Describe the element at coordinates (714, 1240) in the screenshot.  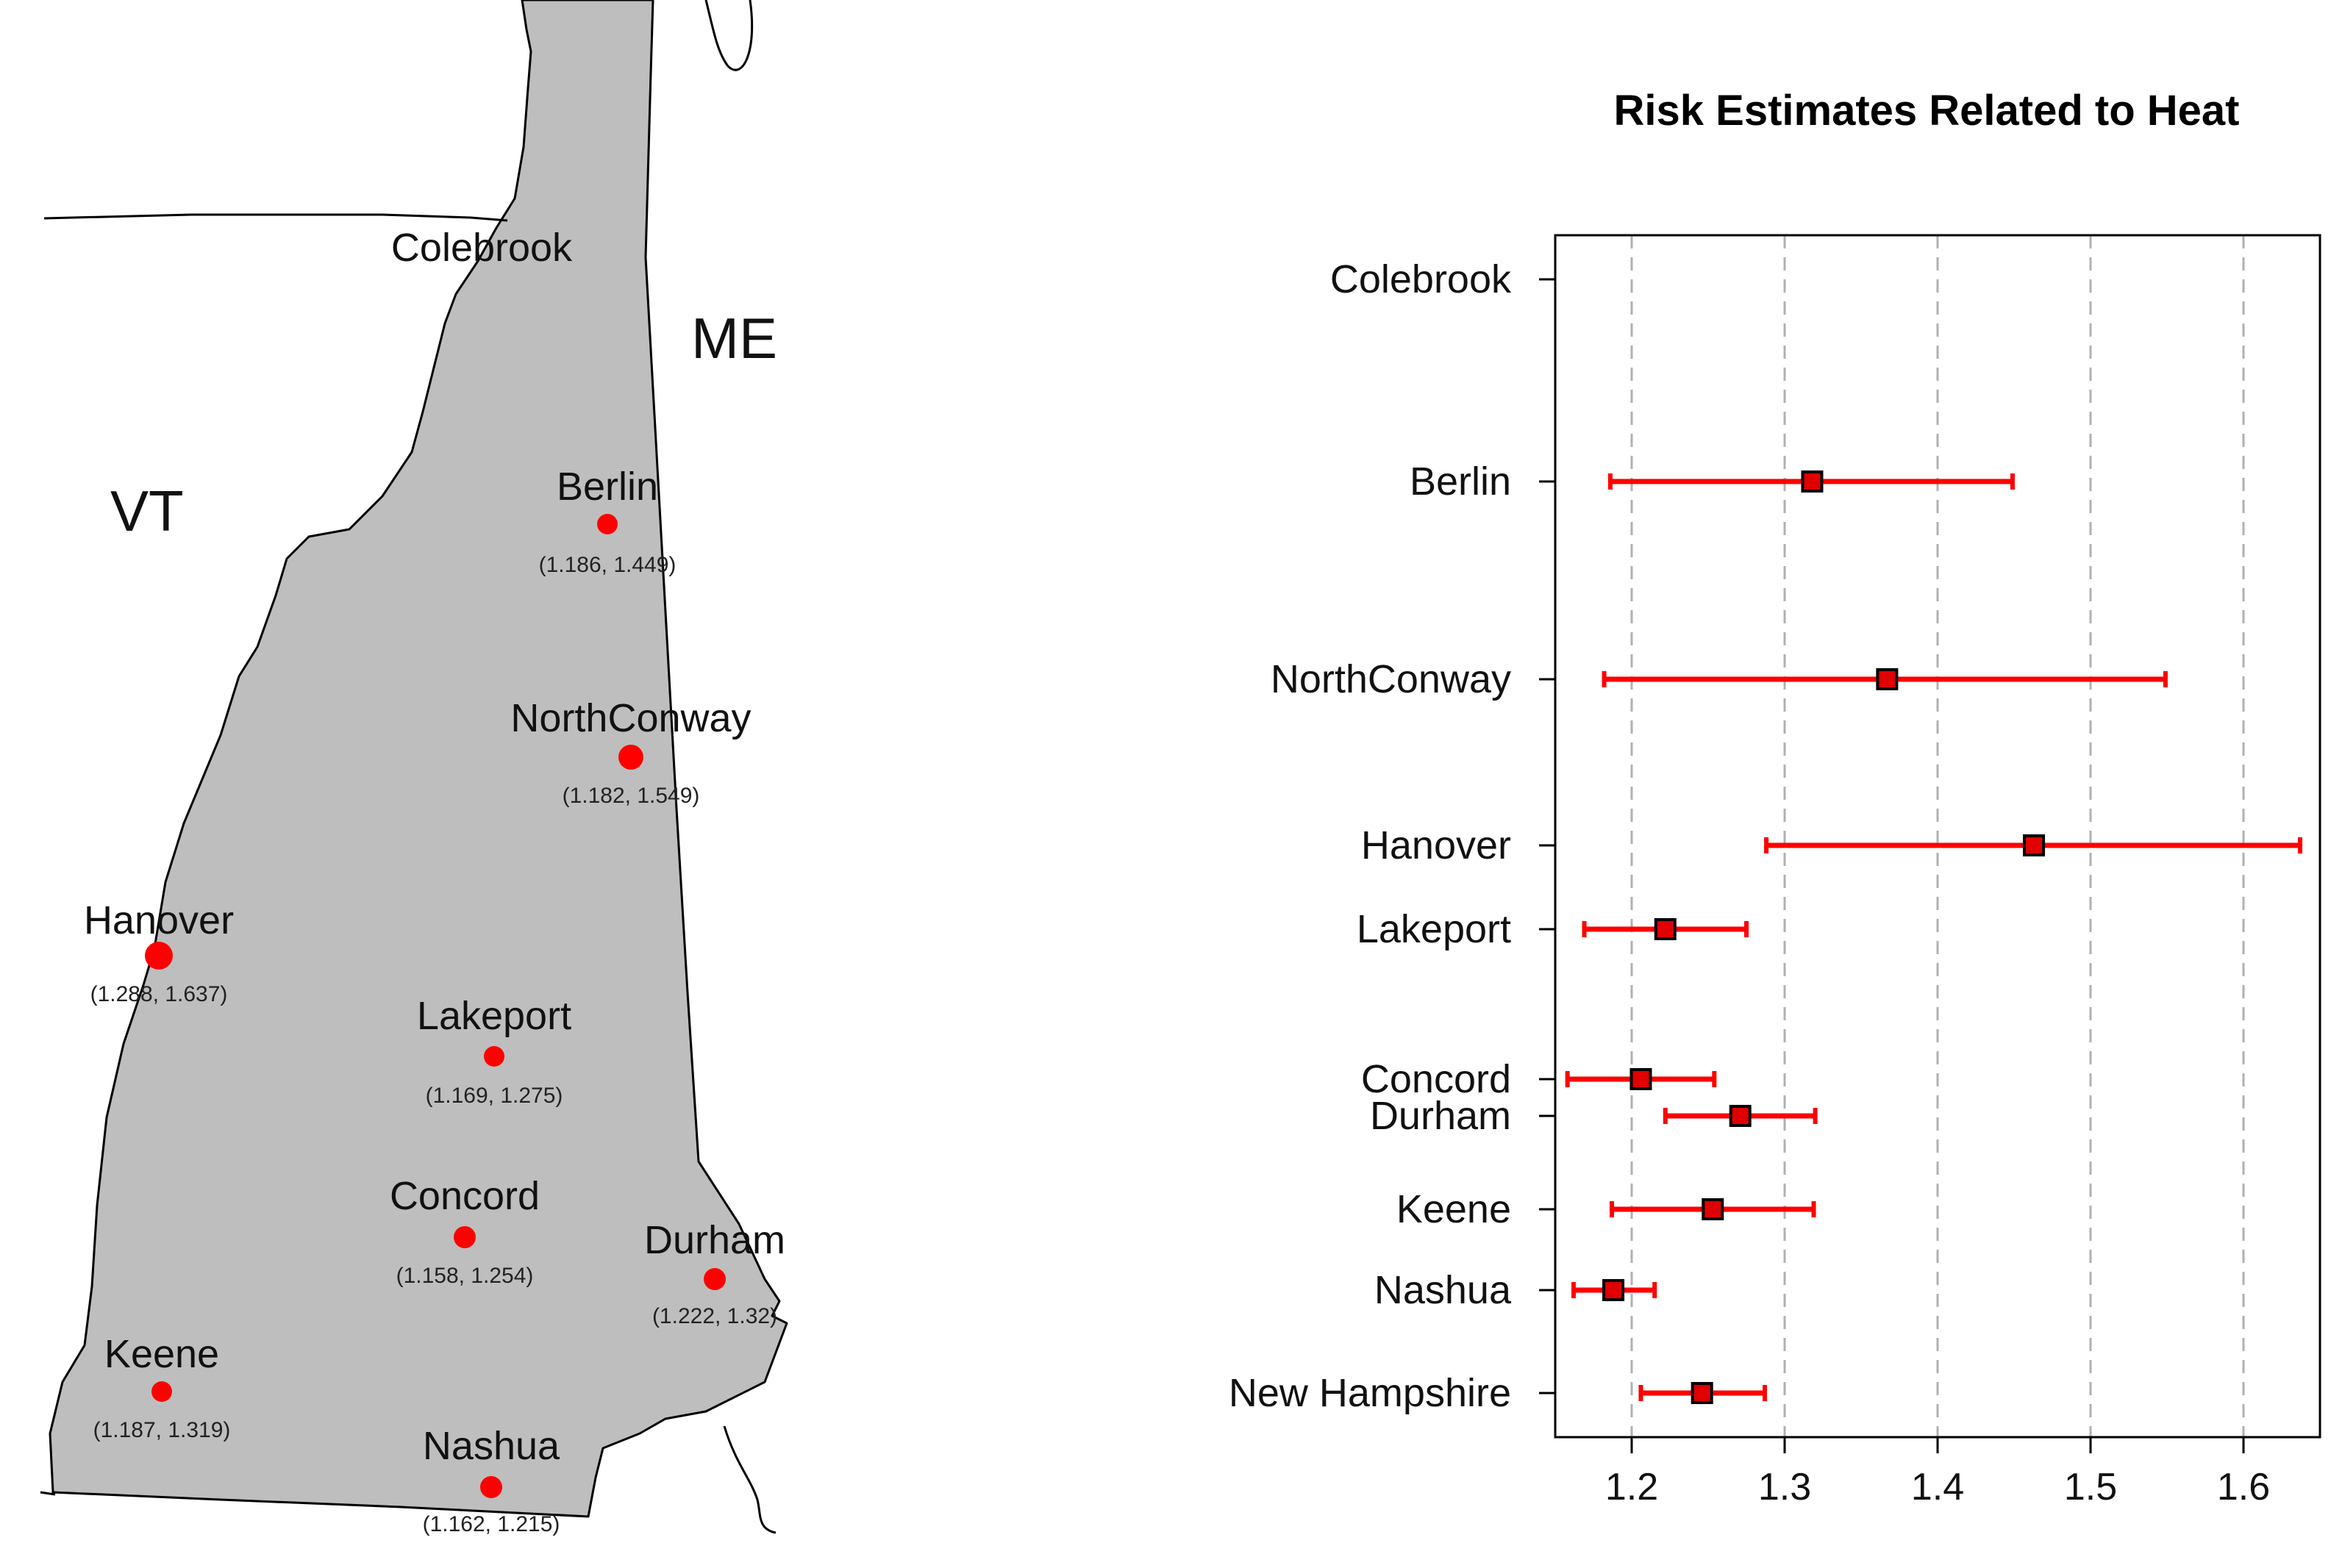
I see `site-label-durham: Durham` at that location.